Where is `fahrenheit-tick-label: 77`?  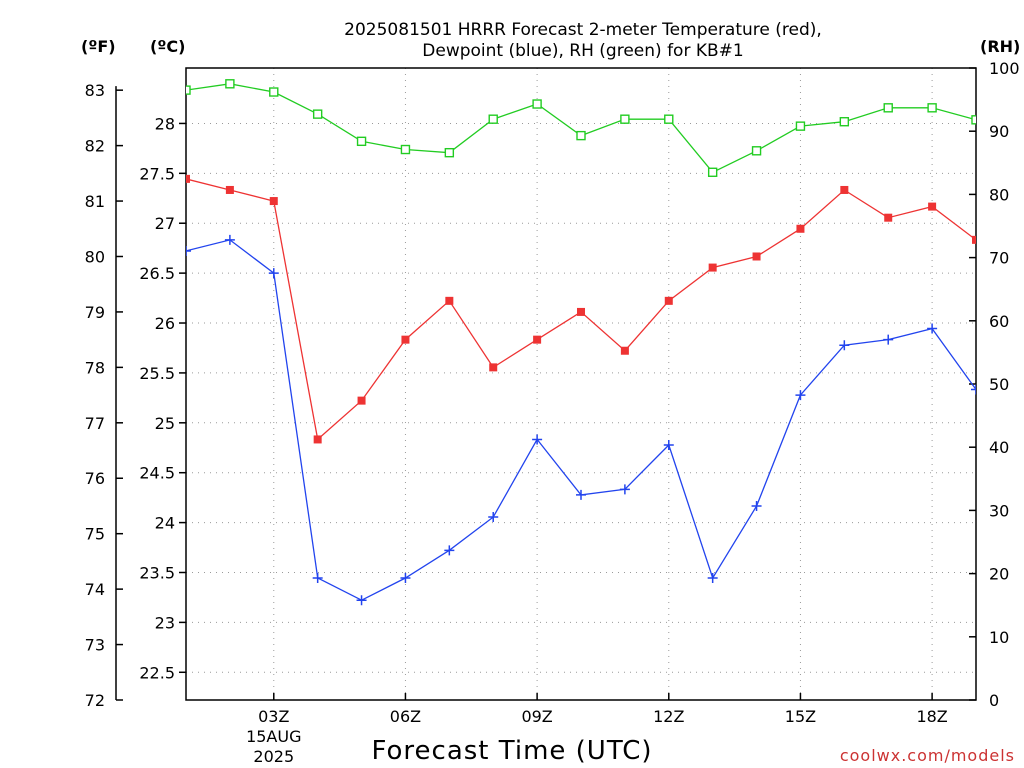 fahrenheit-tick-label: 77 is located at coordinates (95, 423).